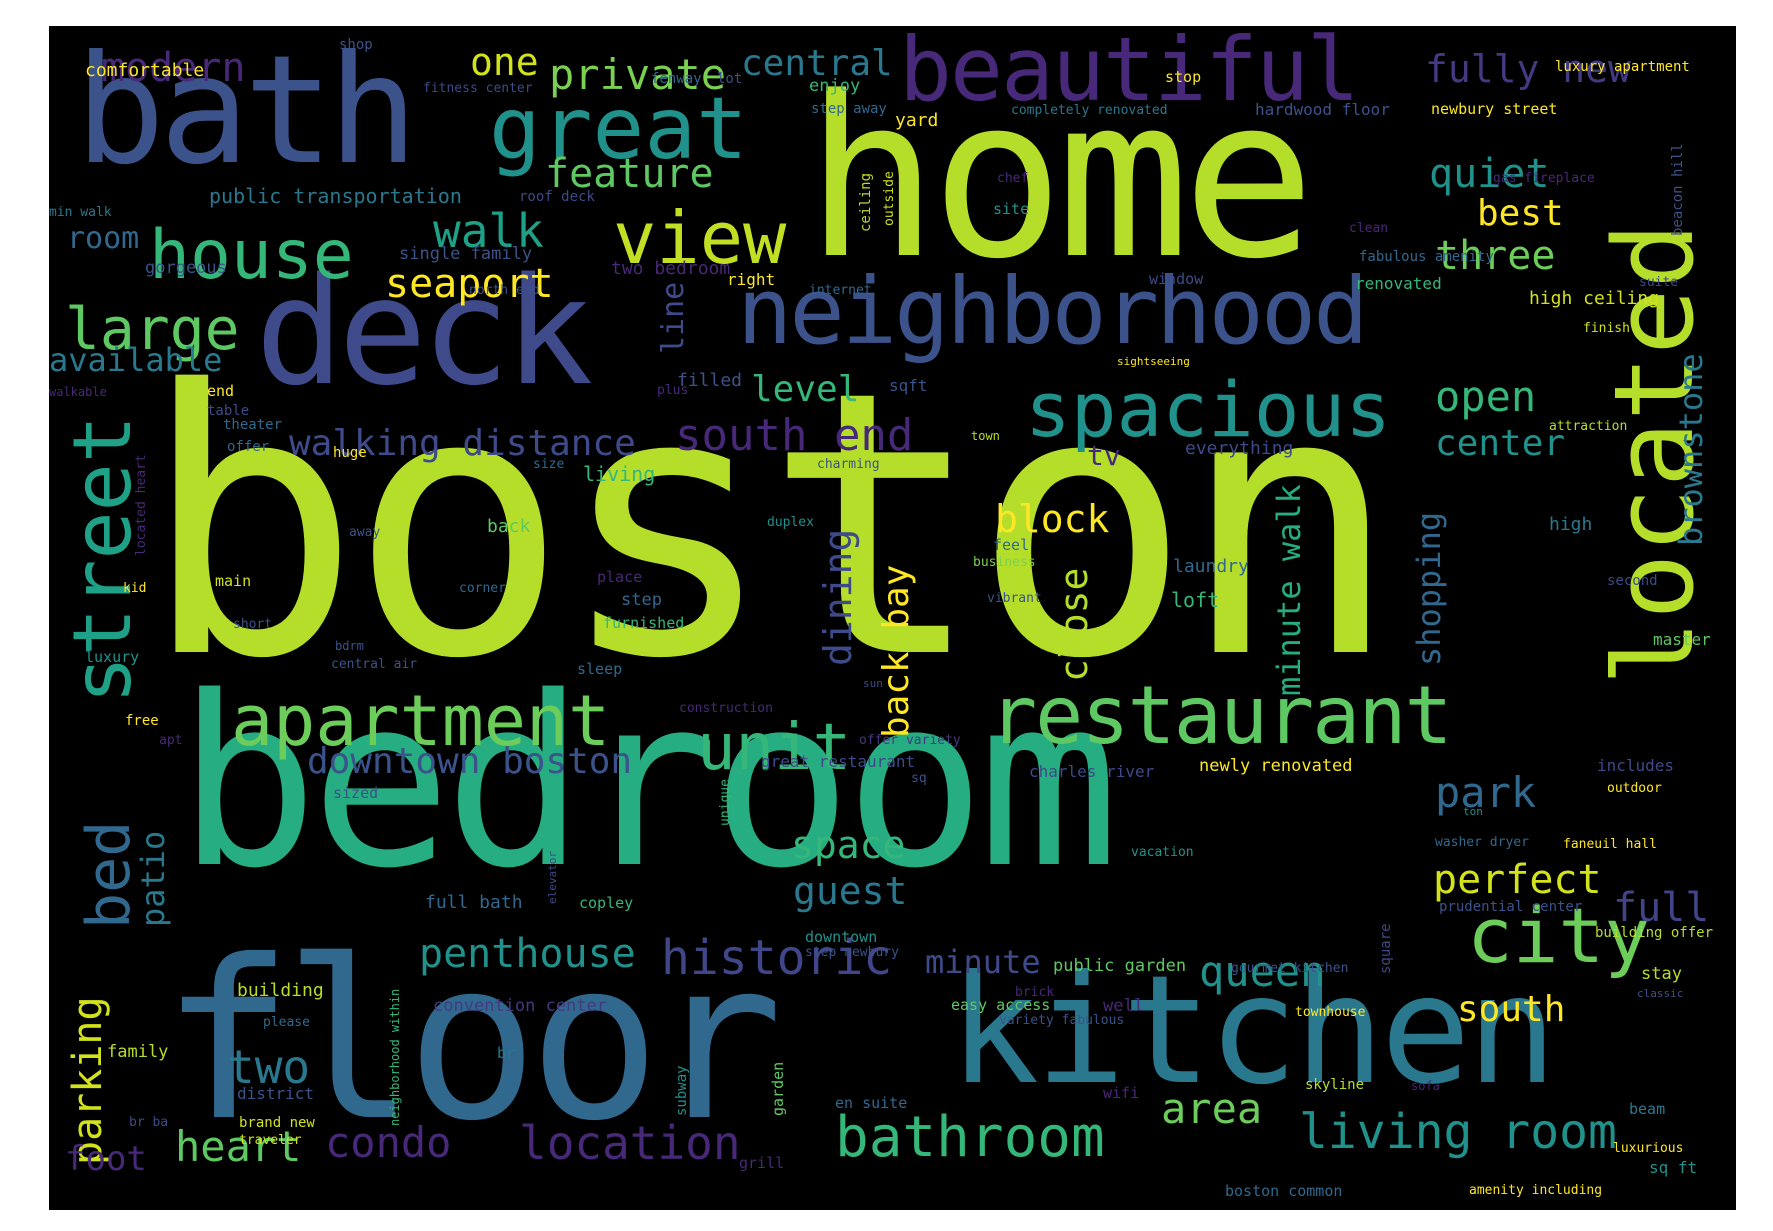 The height and width of the screenshot is (1231, 1773). What do you see at coordinates (838, 761) in the screenshot?
I see `word: great restaurant` at bounding box center [838, 761].